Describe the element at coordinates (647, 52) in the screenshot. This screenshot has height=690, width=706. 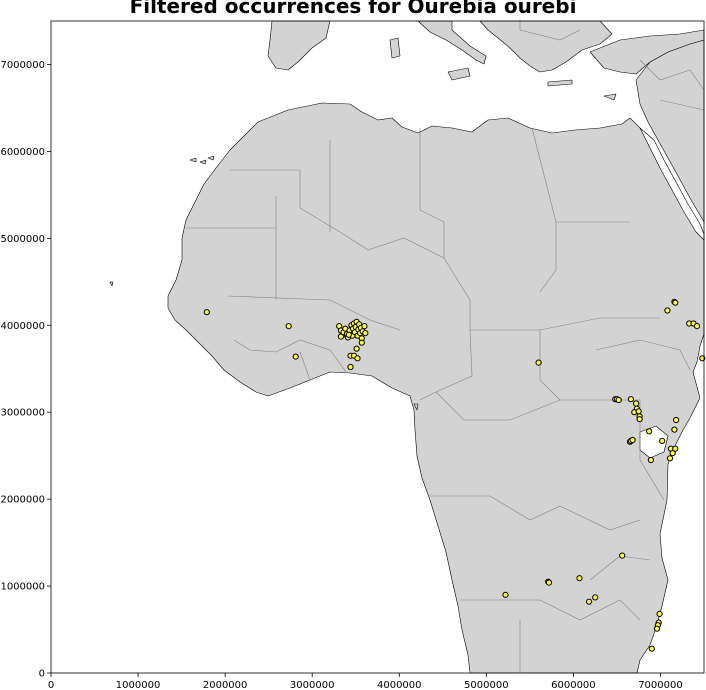
I see `anatolia-landmass` at that location.